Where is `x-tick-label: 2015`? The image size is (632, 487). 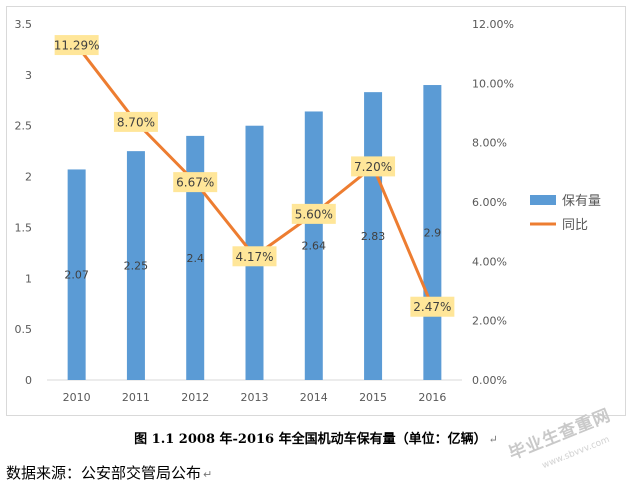 x-tick-label: 2015 is located at coordinates (373, 397).